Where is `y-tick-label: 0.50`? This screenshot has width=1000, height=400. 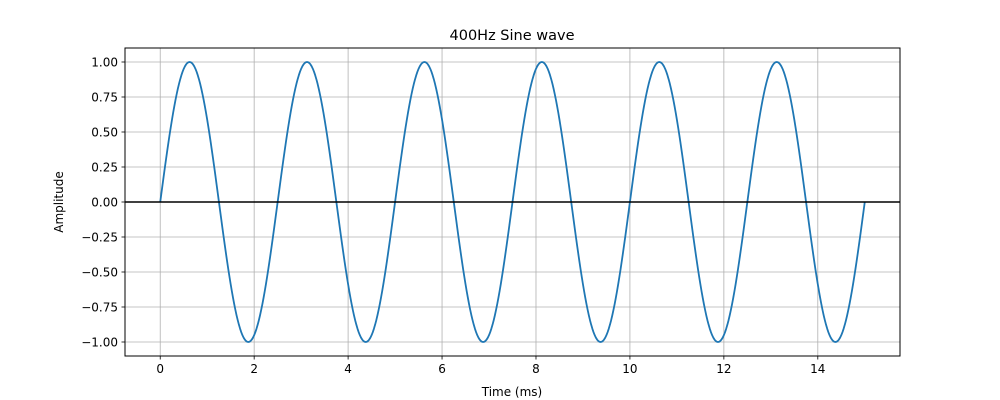 y-tick-label: 0.50 is located at coordinates (104, 132).